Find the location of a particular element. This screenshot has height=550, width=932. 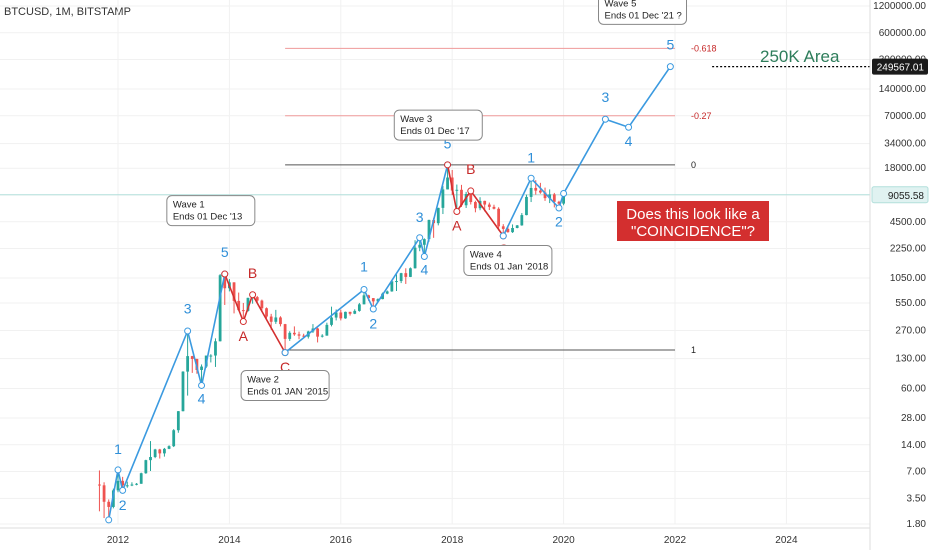

x-tick-label: 2014 is located at coordinates (229, 540).